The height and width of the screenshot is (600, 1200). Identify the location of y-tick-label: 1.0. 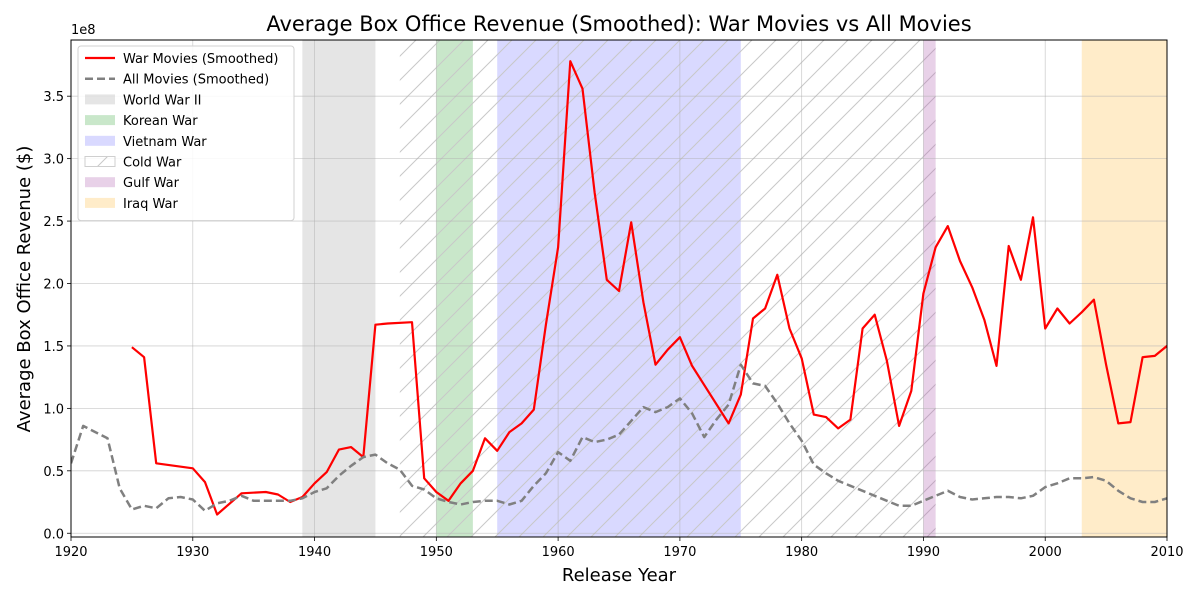
(53, 409).